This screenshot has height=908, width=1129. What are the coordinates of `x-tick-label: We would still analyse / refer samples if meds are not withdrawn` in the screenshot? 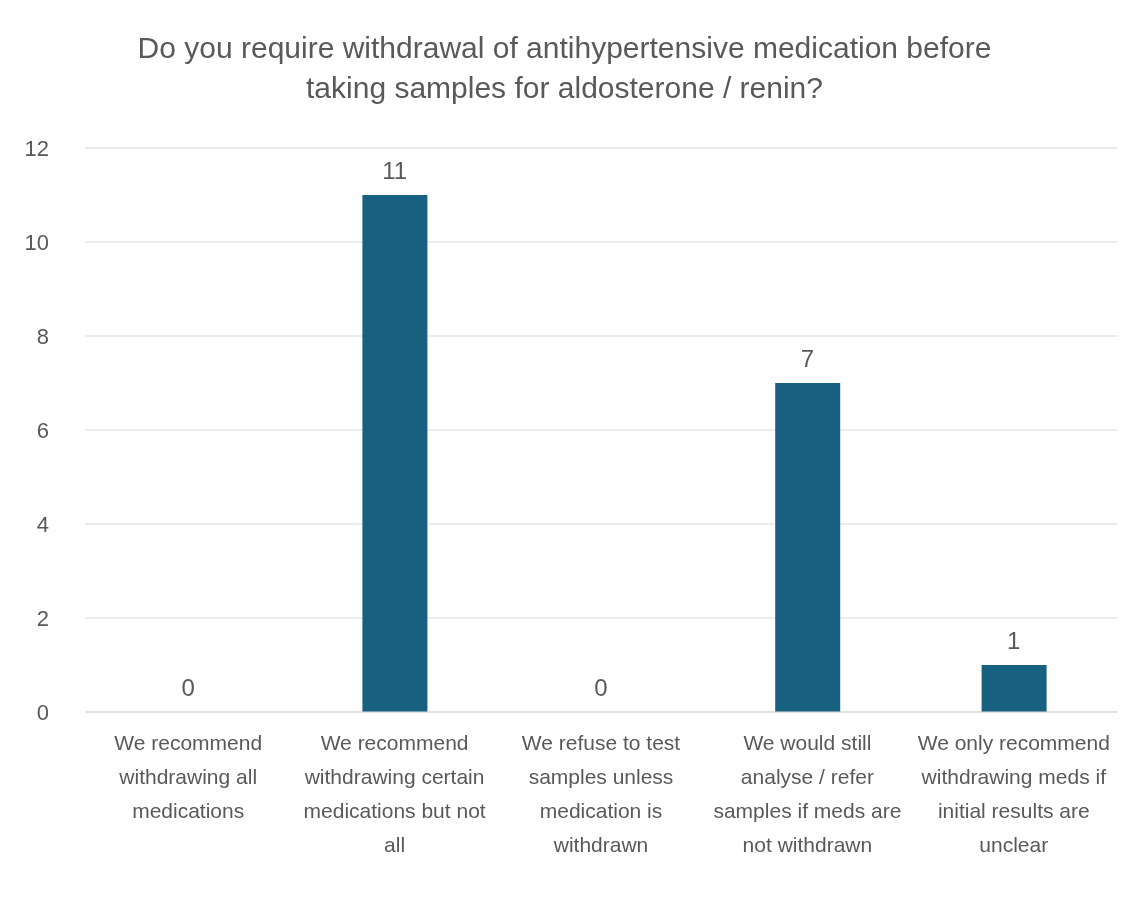 It's located at (807, 793).